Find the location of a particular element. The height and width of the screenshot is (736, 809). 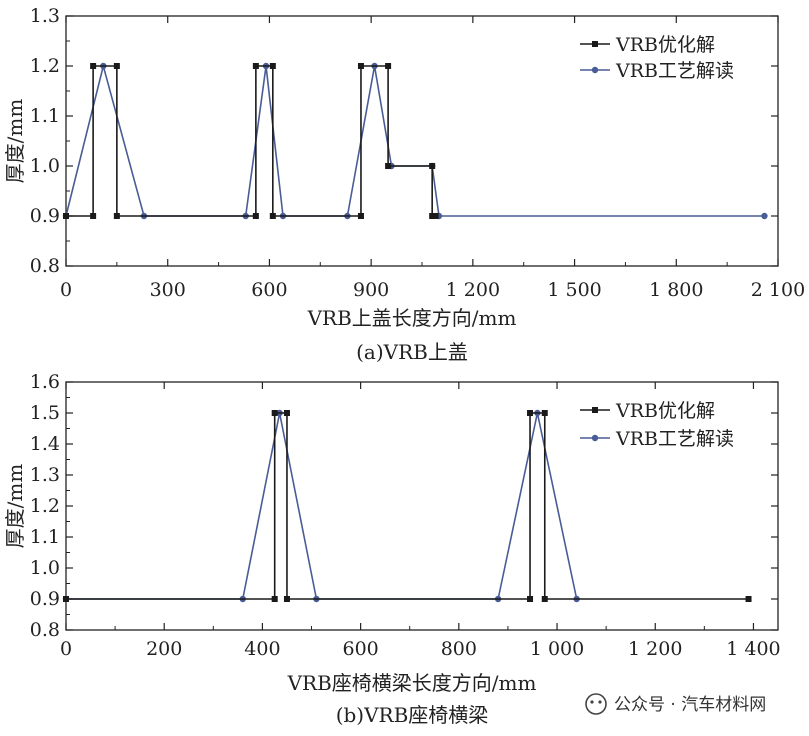

x-tick-label: 900 is located at coordinates (371, 290).